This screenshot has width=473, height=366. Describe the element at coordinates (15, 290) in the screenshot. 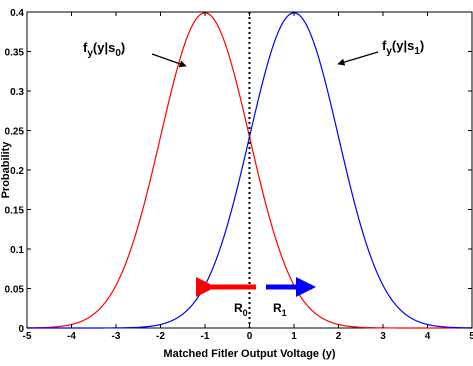

I see `y-tick-label: 0.05` at that location.